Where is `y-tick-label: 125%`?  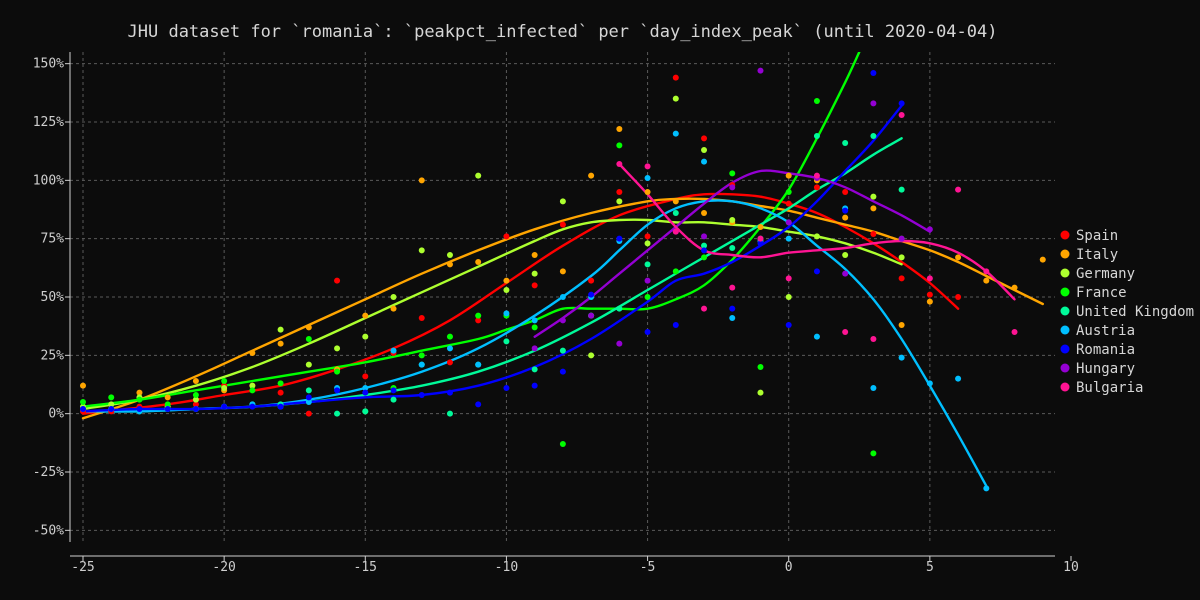
y-tick-label: 125% is located at coordinates (48, 122).